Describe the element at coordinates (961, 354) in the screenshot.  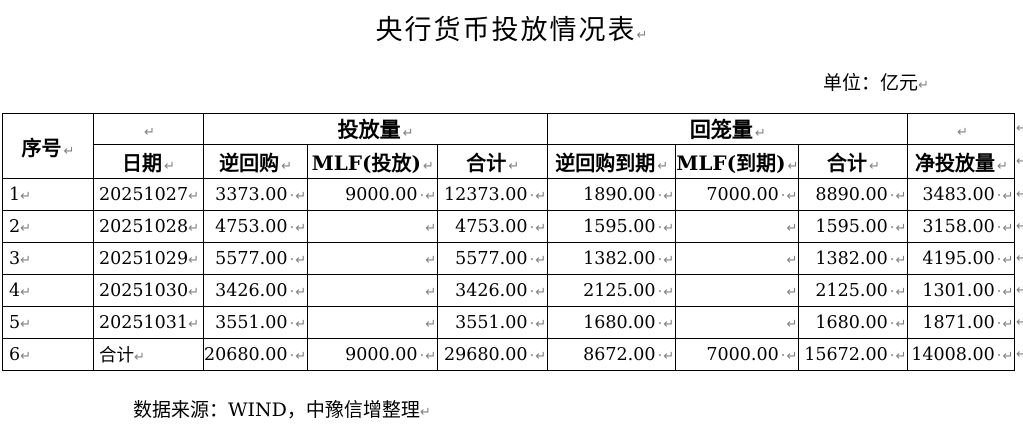
I see `cell-net-injection: 14008.00 ·↵` at that location.